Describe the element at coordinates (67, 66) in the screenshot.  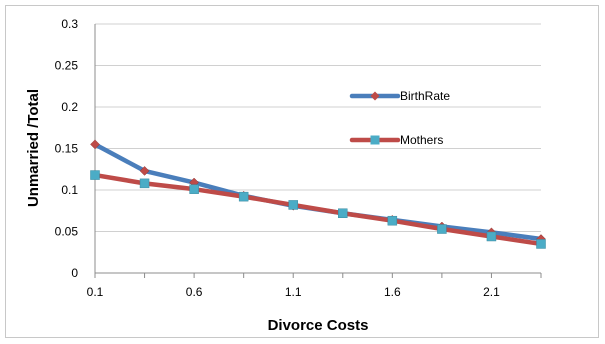
I see `y-tick-label: 0.25` at that location.